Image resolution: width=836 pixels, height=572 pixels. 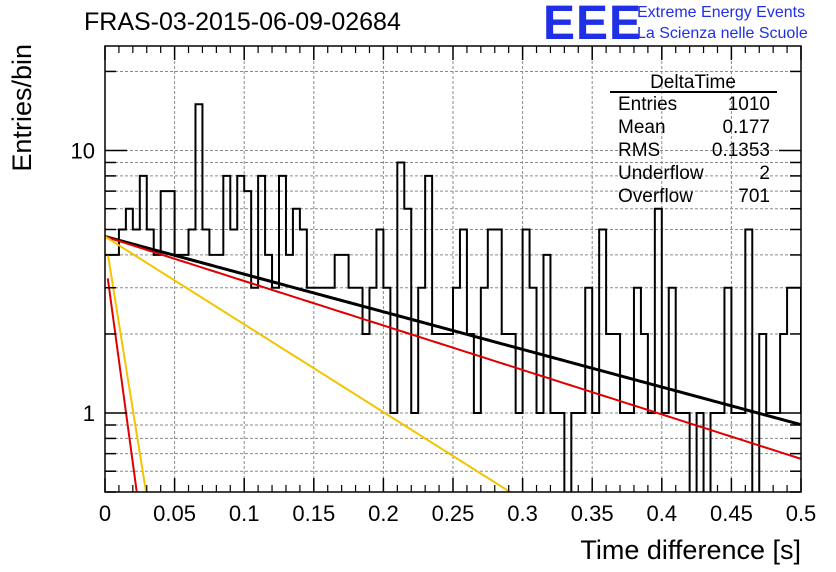 I want to click on x-tick-label: 0.3, so click(x=522, y=513).